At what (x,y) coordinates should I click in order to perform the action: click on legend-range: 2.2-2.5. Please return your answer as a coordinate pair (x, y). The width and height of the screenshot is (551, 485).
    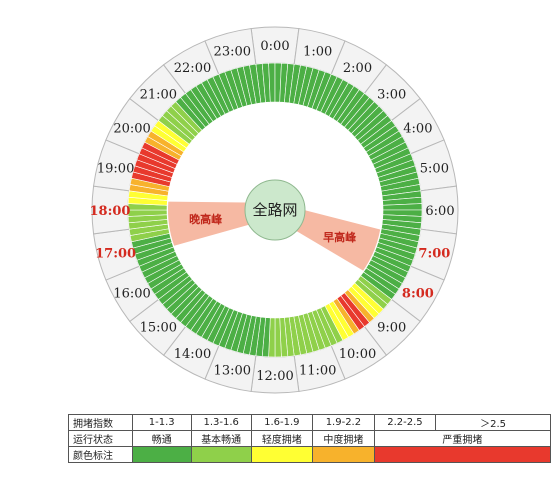
    Looking at the image, I should click on (405, 422).